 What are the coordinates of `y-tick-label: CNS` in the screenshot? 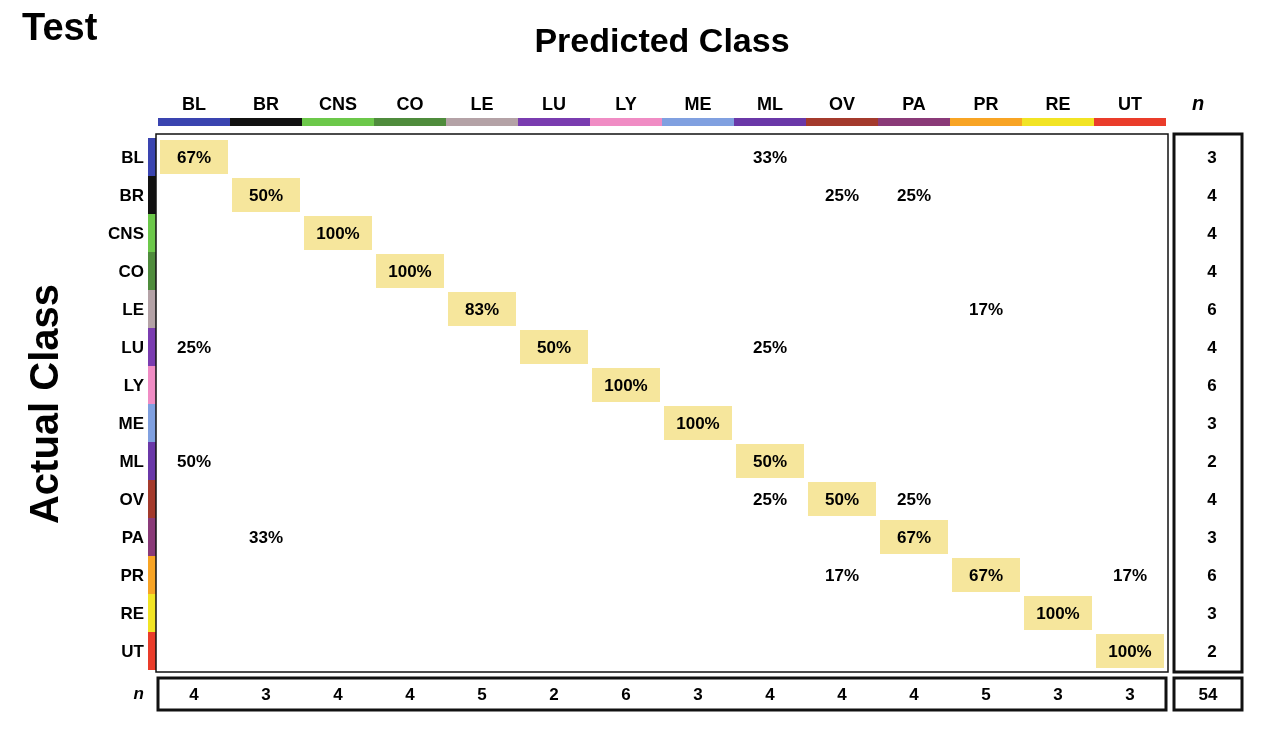 It's located at (126, 233).